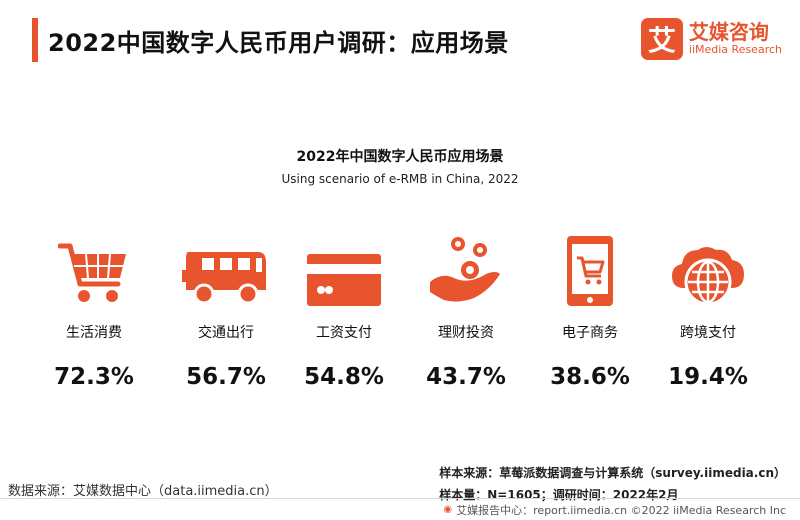 This screenshot has width=800, height=520. I want to click on scenario-value: 72.3%, so click(94, 377).